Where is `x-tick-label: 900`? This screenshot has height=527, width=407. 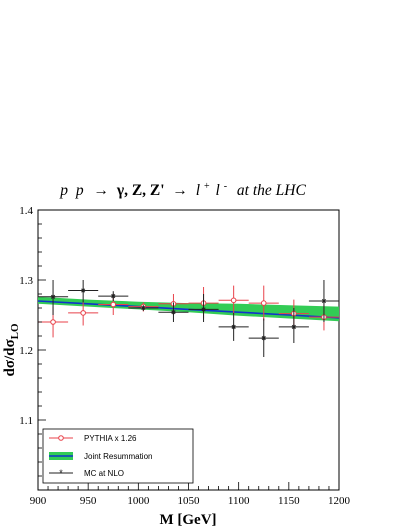 x-tick-label: 900 is located at coordinates (38, 501).